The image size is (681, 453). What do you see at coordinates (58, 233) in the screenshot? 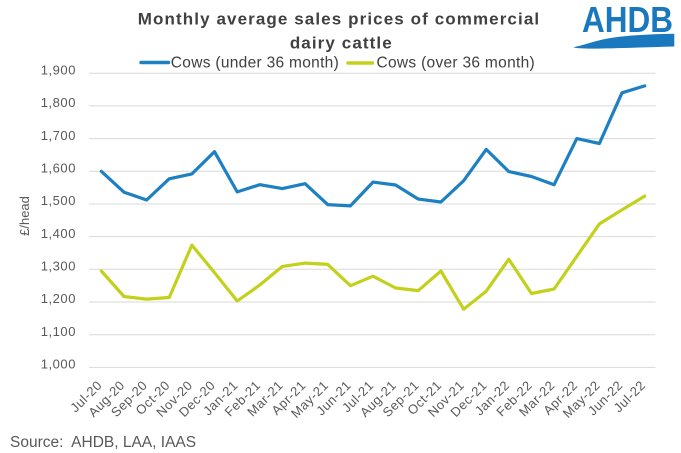
I see `svg-text: 1,400` at bounding box center [58, 233].